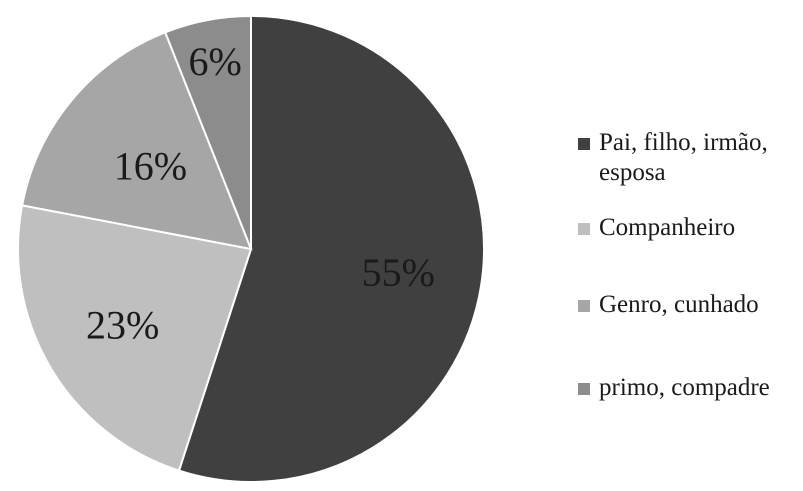  What do you see at coordinates (122, 324) in the screenshot?
I see `slice-label-companheiro: 23%` at bounding box center [122, 324].